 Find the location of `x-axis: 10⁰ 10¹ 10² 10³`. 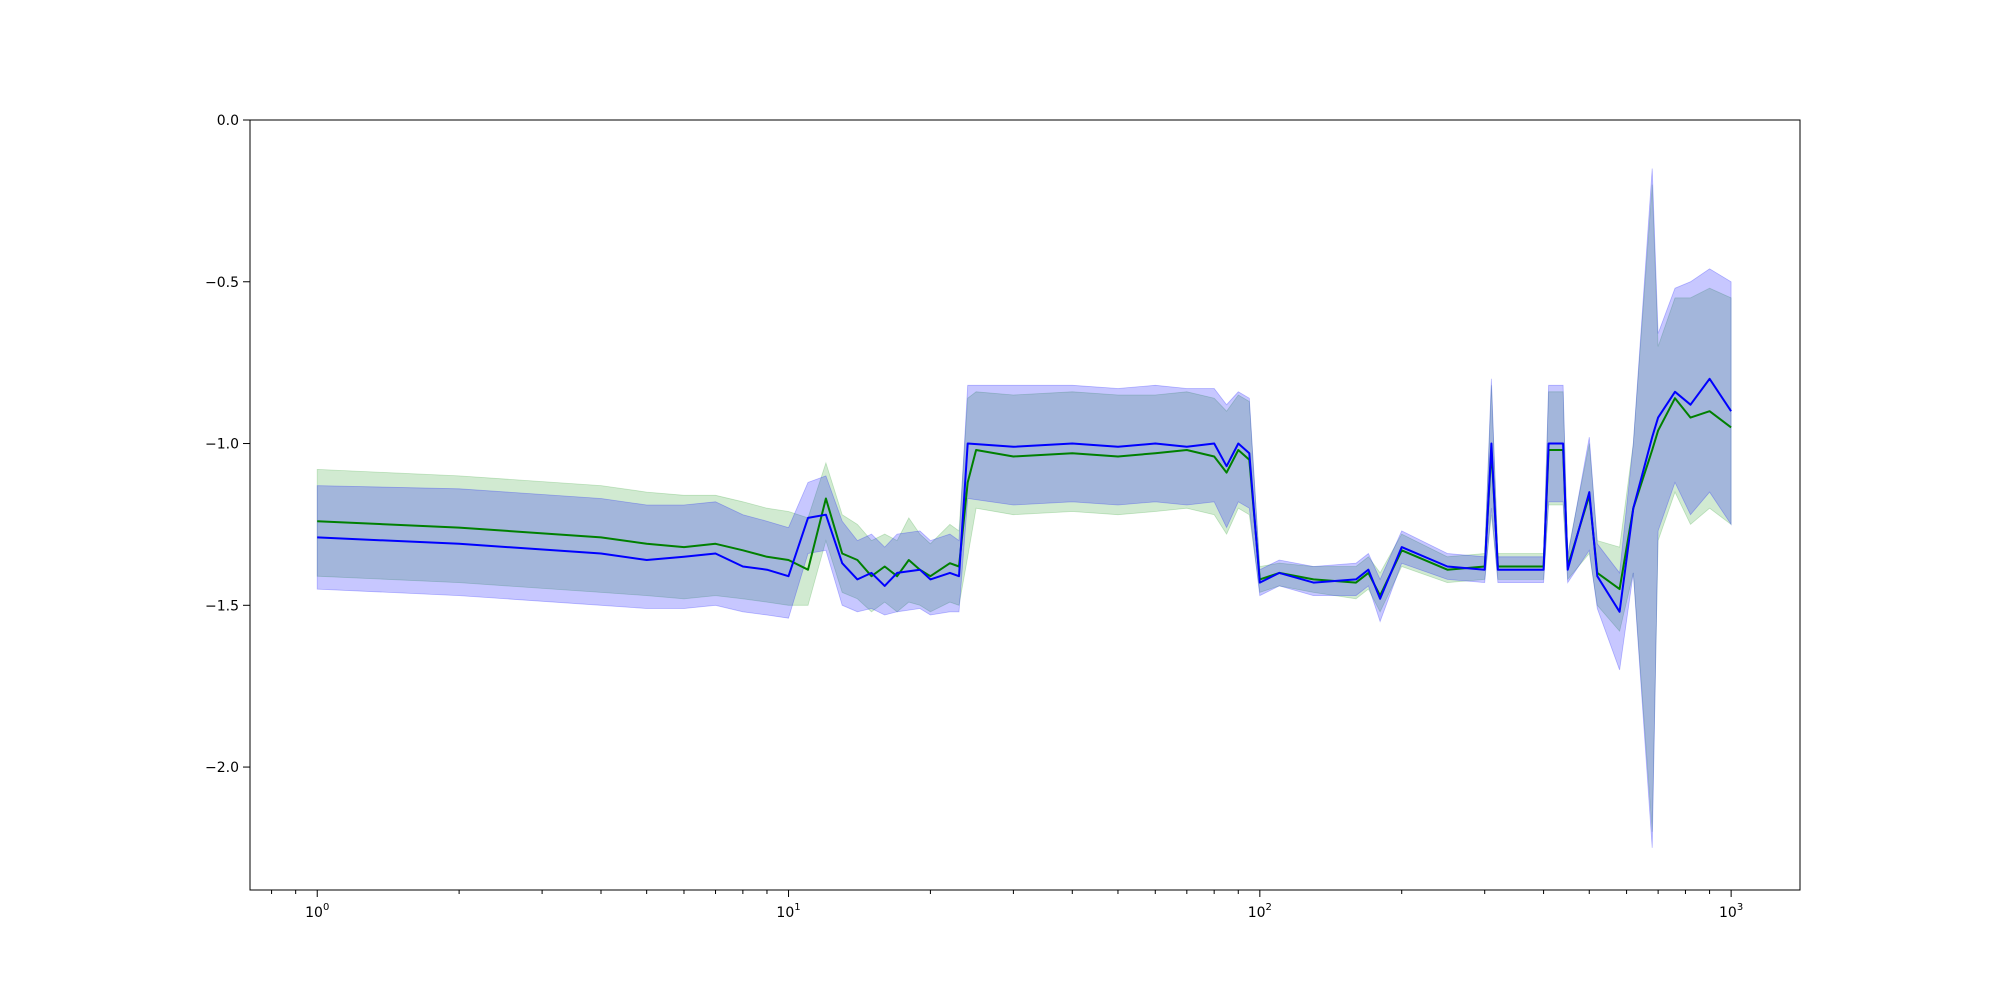

x-axis: 10⁰ 10¹ 10² 10³ is located at coordinates (1007, 905).